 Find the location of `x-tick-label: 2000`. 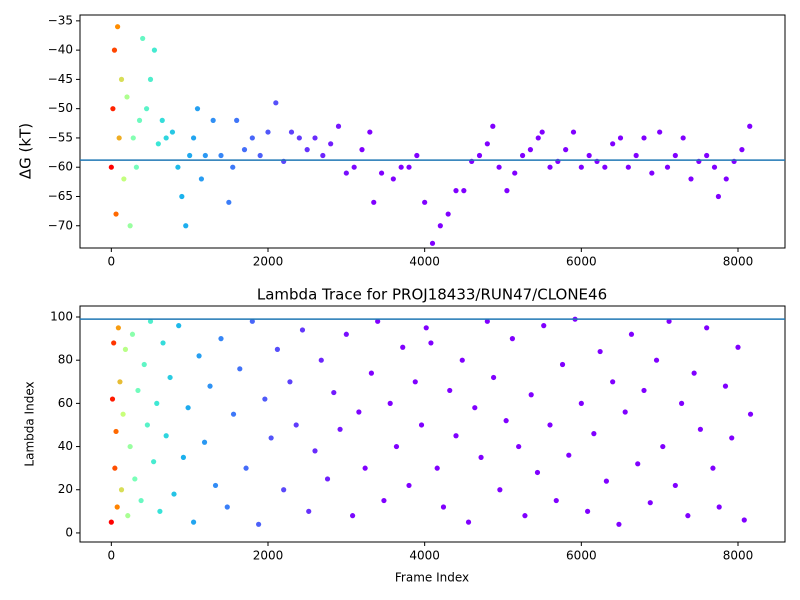

x-tick-label: 2000 is located at coordinates (268, 556).